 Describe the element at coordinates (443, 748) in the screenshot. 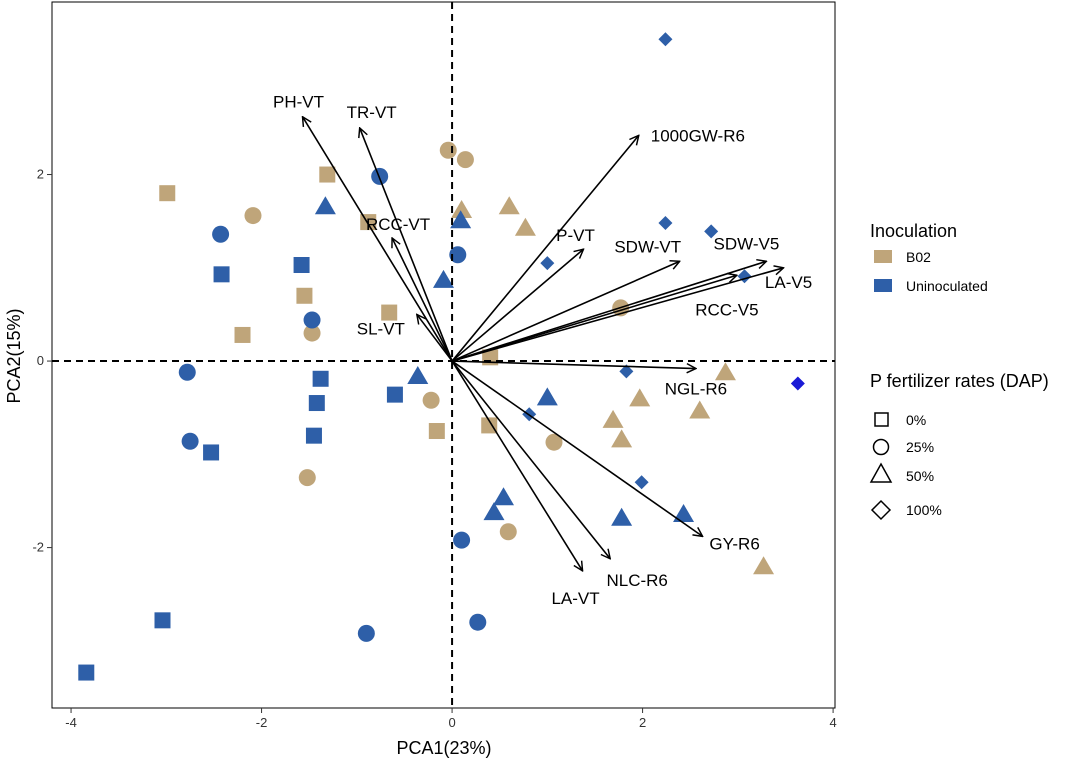

I see `x-axis-title: PCA1(23%)` at that location.